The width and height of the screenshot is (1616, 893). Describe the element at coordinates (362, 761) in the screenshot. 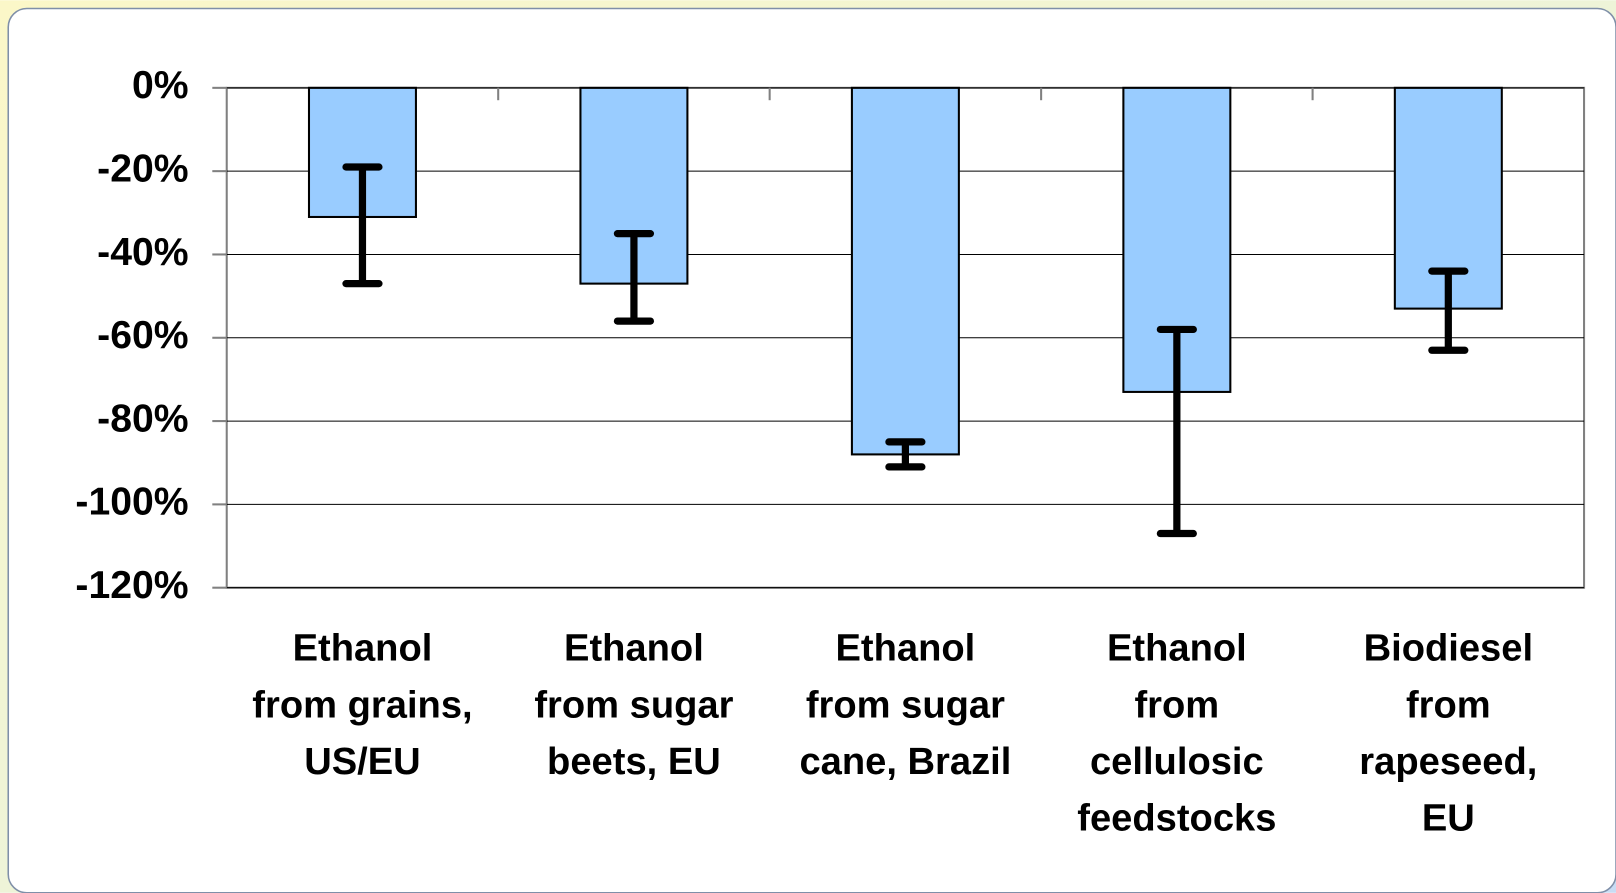

I see `x-tick-label: US/EU` at that location.